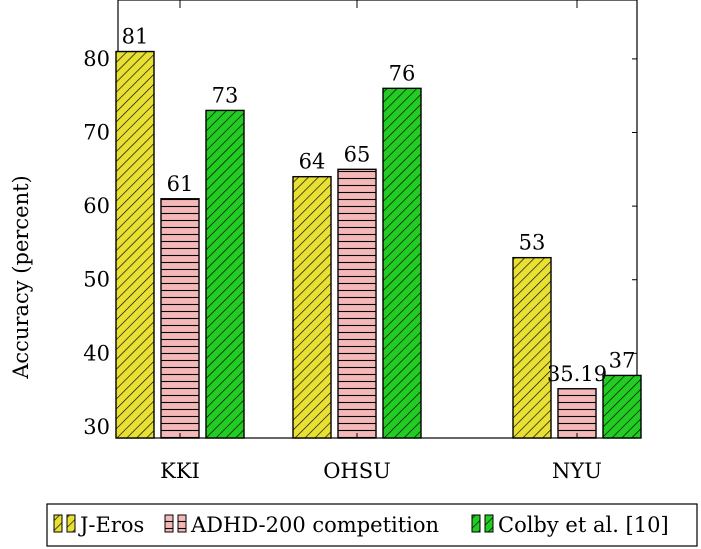 The height and width of the screenshot is (549, 701). I want to click on legend-entry-label: J-Eros, so click(111, 525).